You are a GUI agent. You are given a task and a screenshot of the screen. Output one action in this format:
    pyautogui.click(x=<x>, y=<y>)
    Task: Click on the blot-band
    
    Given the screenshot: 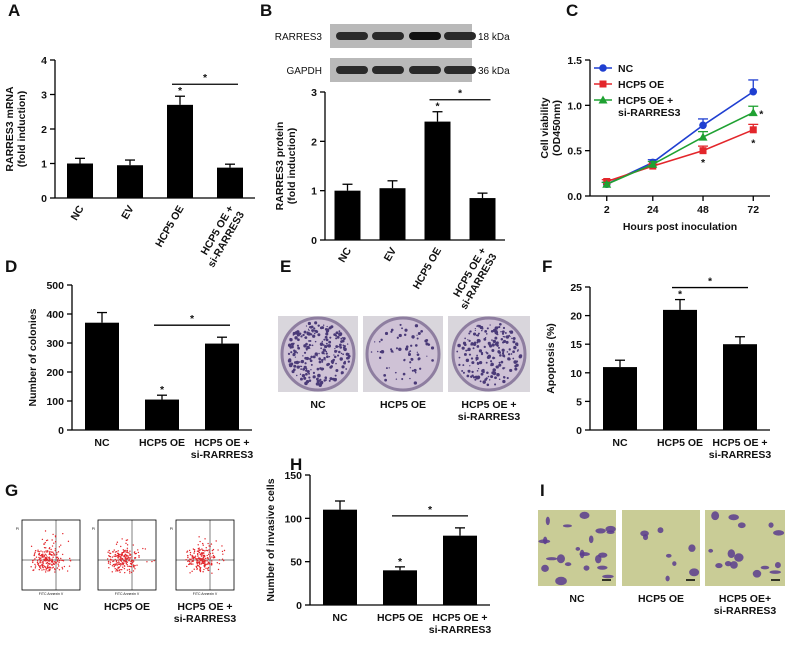 What is the action you would take?
    pyautogui.click(x=388, y=36)
    